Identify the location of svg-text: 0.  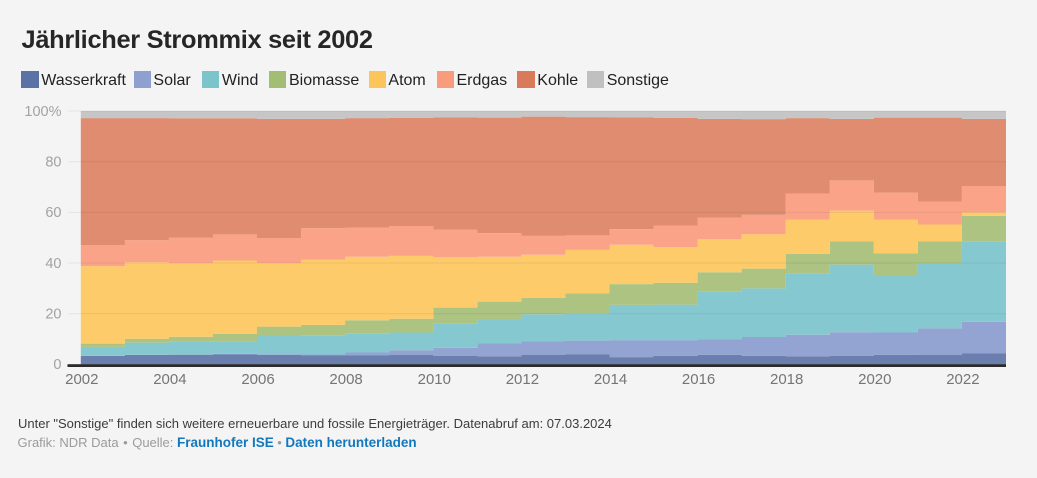
(57, 365).